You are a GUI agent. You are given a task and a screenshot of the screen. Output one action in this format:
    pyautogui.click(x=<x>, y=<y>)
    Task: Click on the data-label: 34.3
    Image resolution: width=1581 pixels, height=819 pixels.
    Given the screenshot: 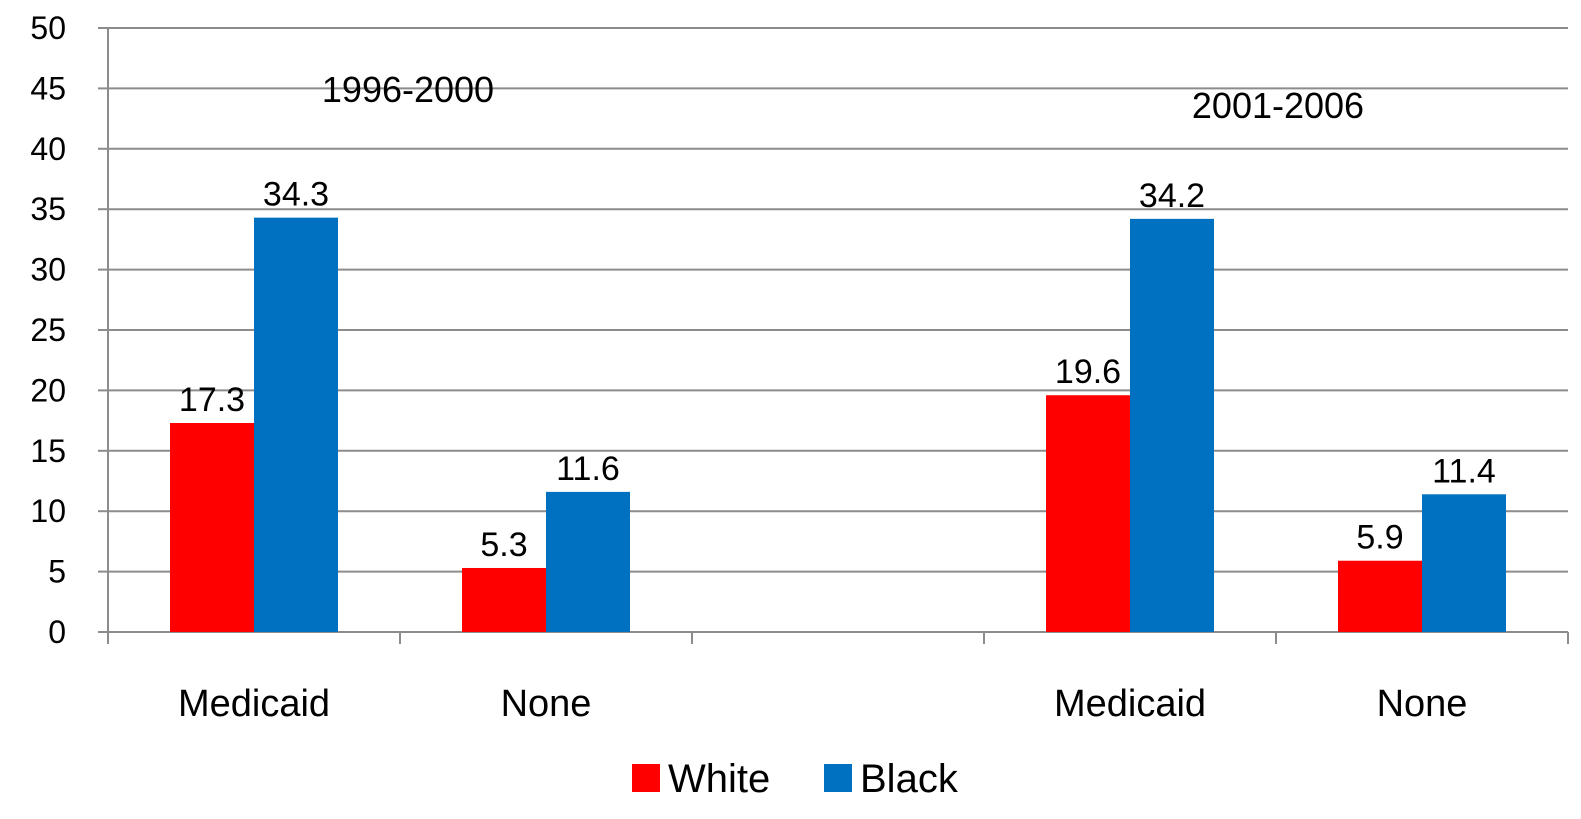 What is the action you would take?
    pyautogui.click(x=296, y=195)
    